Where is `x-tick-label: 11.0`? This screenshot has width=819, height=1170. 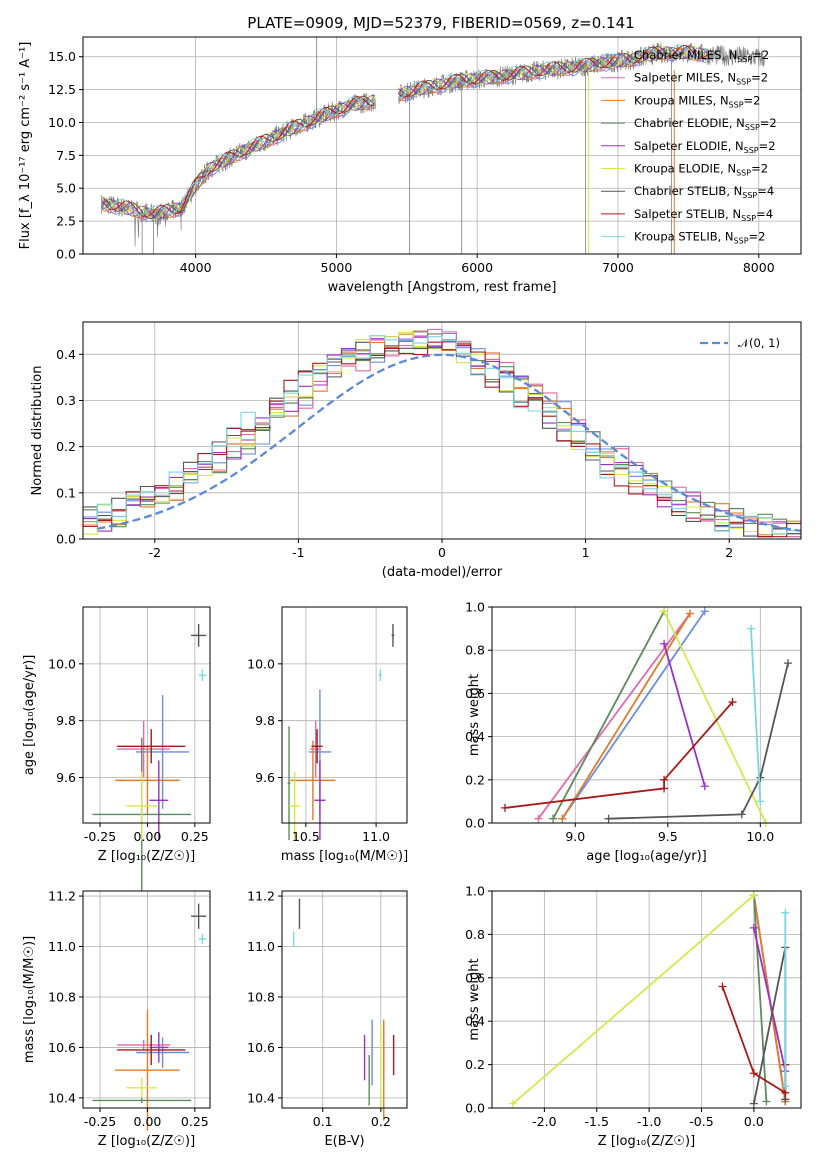
x-tick-label: 11.0 is located at coordinates (376, 836).